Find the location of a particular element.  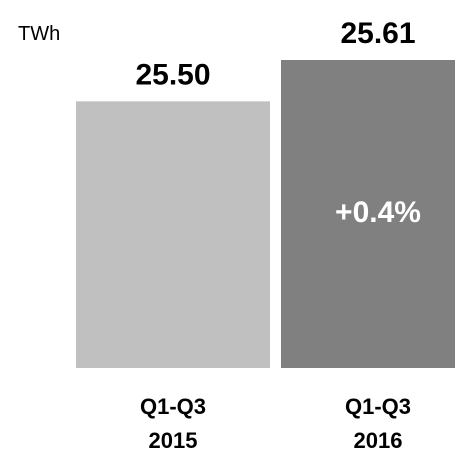

category-label-2016-line1: Q1-Q3 is located at coordinates (378, 406).